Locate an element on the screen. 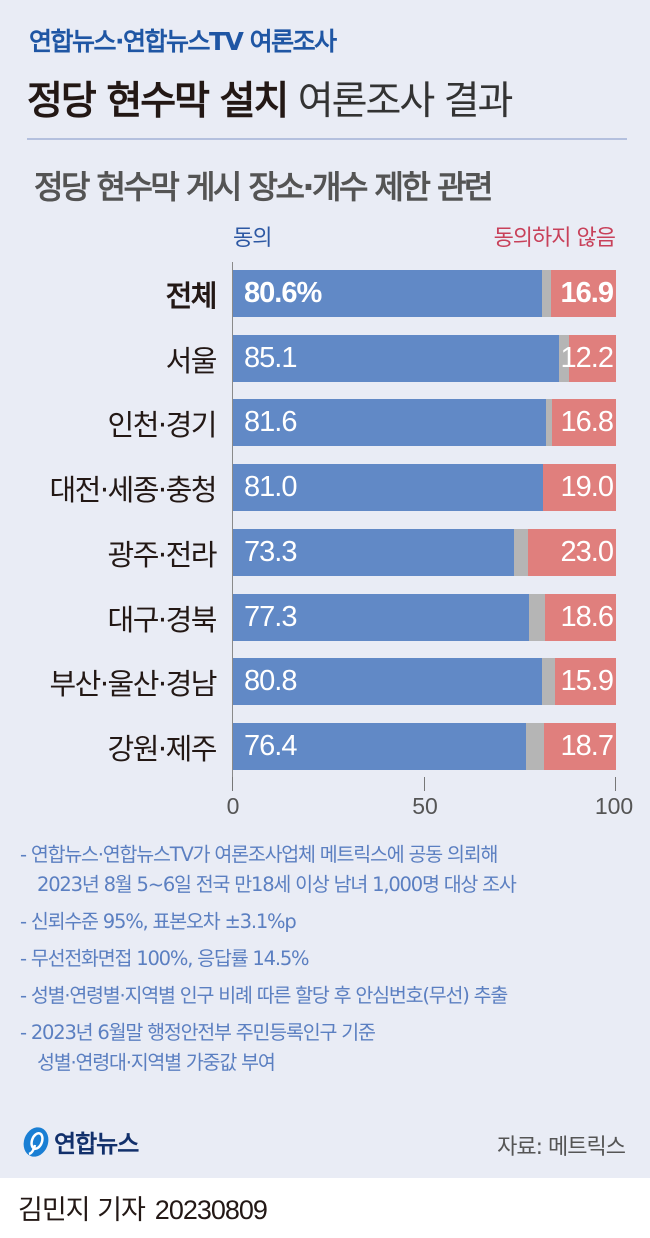  value-agree: 73.3 is located at coordinates (270, 551).